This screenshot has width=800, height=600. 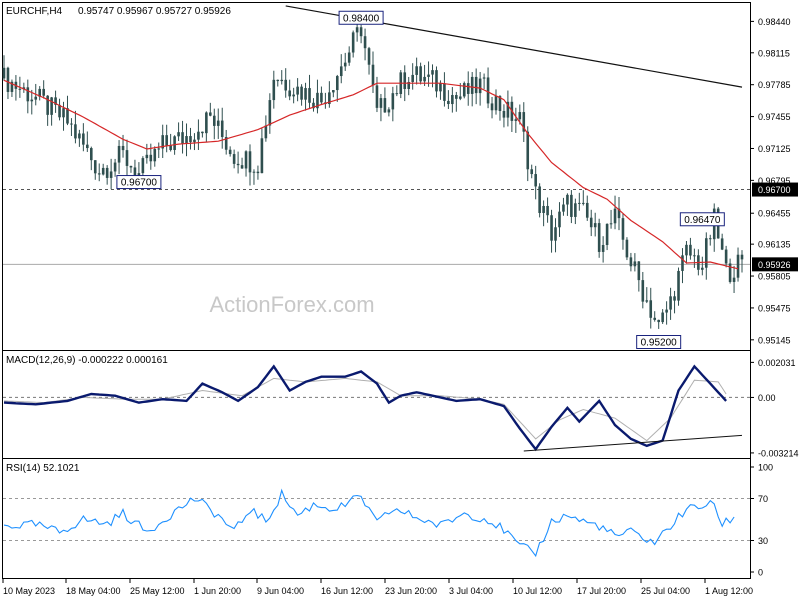 What do you see at coordinates (633, 443) in the screenshot?
I see `macd-trendline` at bounding box center [633, 443].